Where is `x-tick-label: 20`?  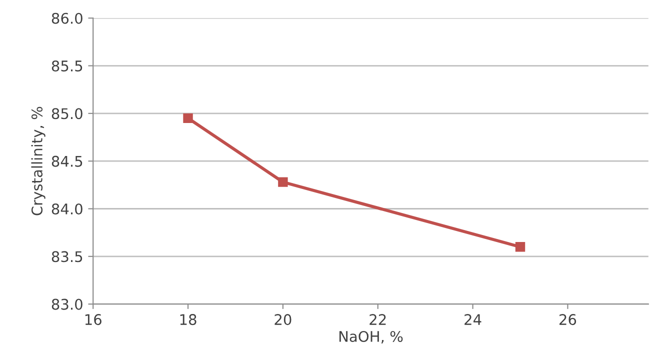
x-tick-label: 20 is located at coordinates (283, 320).